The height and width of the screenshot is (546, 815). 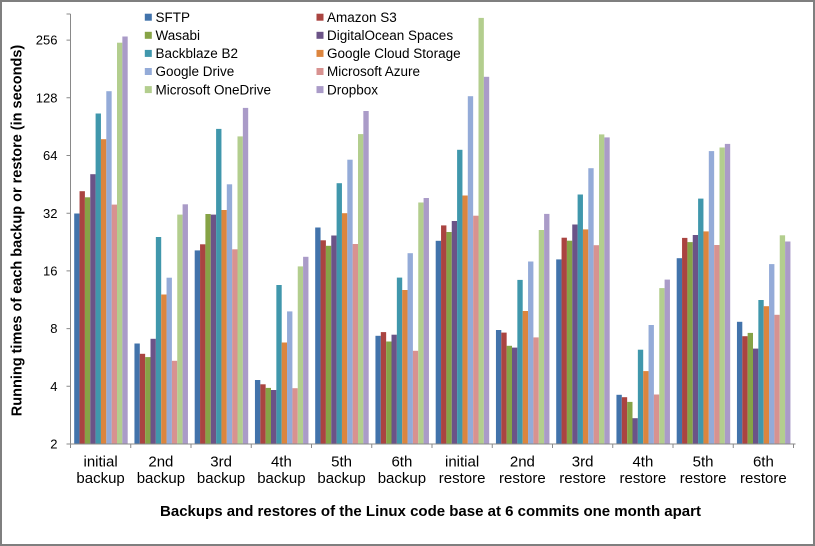 I want to click on svg-text: Microsoft OneDrive, so click(x=214, y=89).